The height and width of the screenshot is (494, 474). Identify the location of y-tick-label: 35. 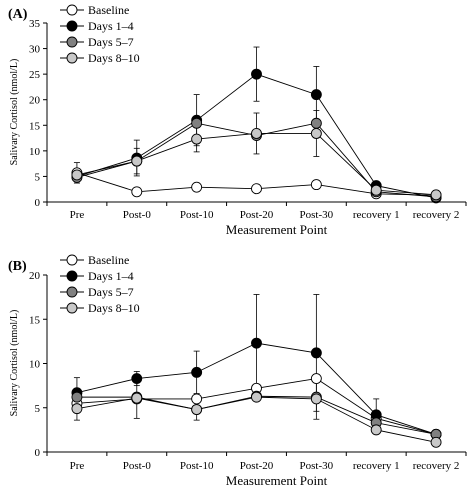
(35, 24).